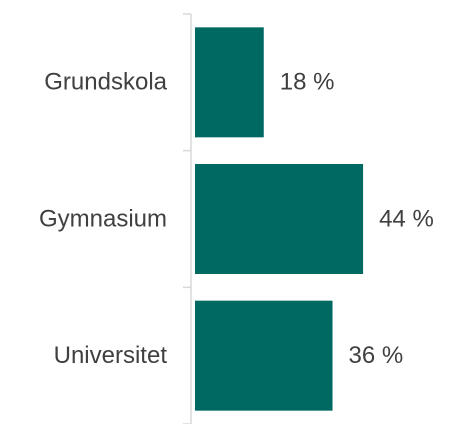 Image resolution: width=450 pixels, height=424 pixels. I want to click on value-label: 36 %, so click(376, 355).